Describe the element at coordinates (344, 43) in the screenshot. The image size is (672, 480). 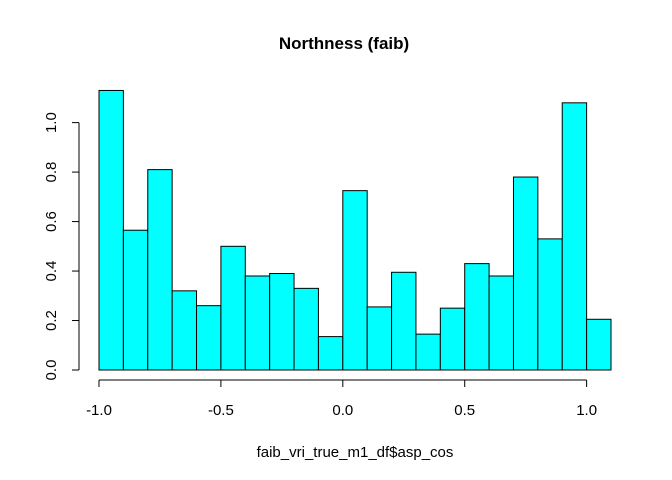
I see `chart-title: Northness (faib)` at that location.